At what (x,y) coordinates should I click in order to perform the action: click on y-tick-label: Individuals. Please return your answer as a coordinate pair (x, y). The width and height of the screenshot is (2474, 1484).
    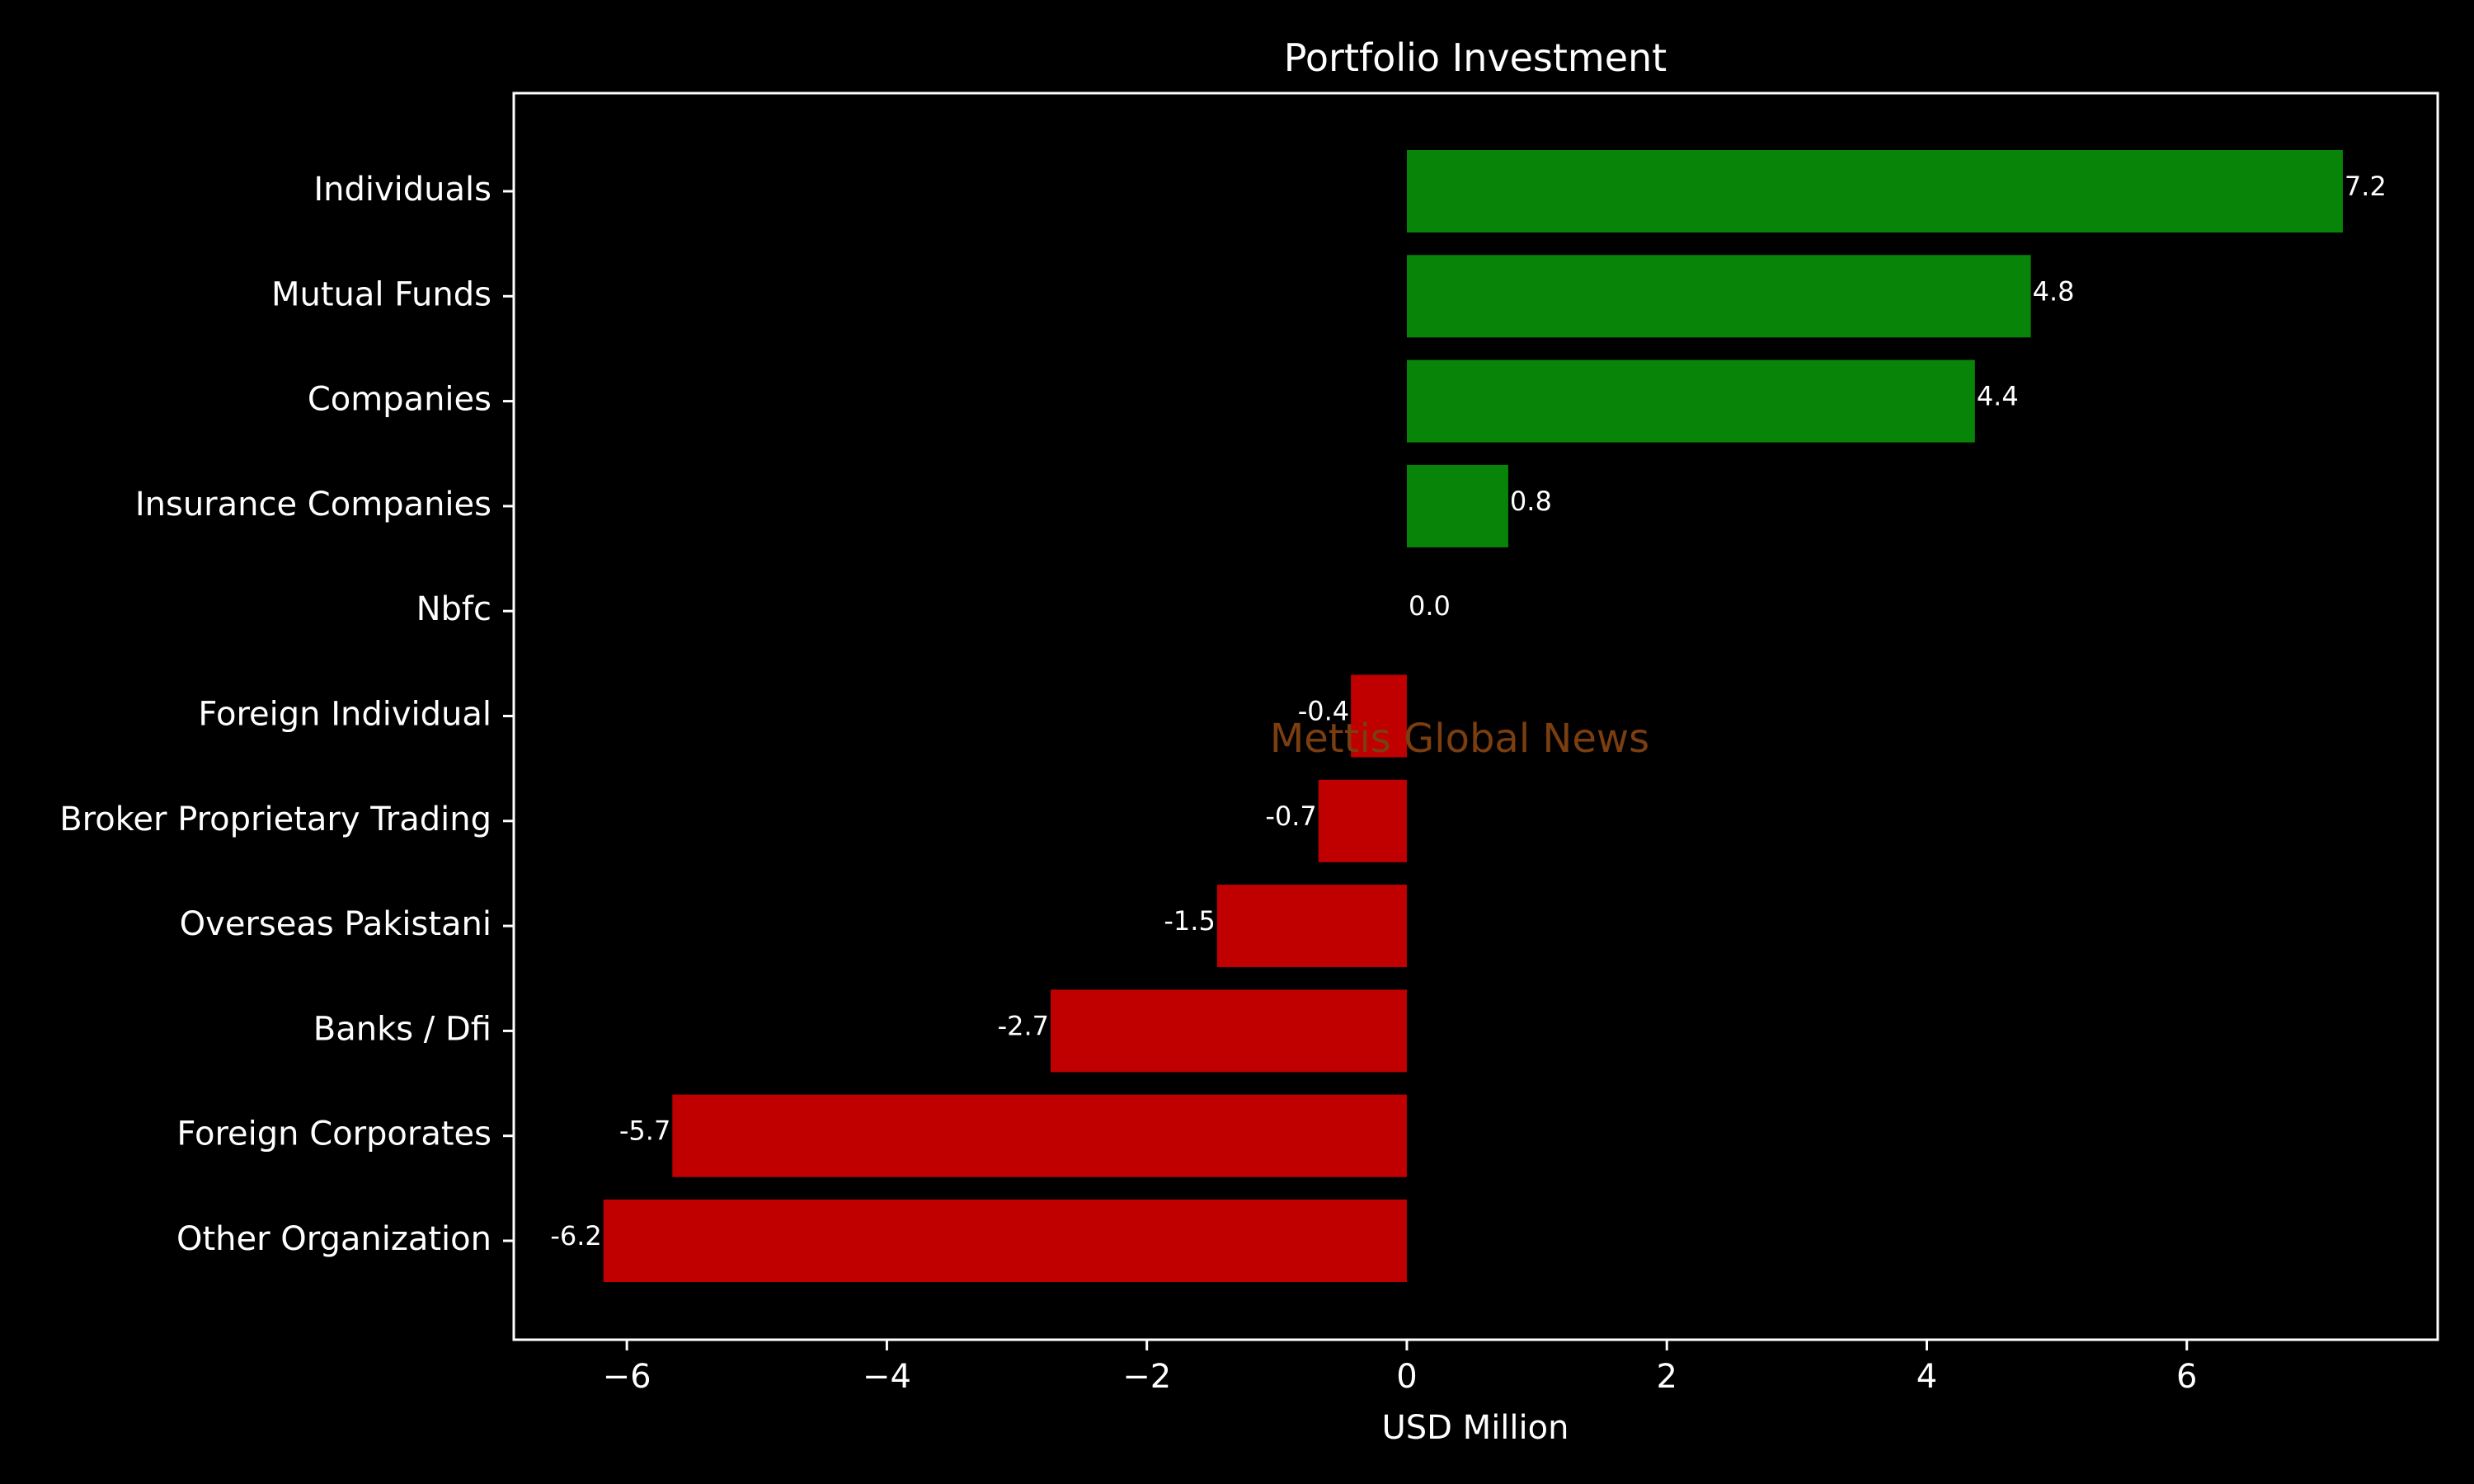
    Looking at the image, I should click on (402, 190).